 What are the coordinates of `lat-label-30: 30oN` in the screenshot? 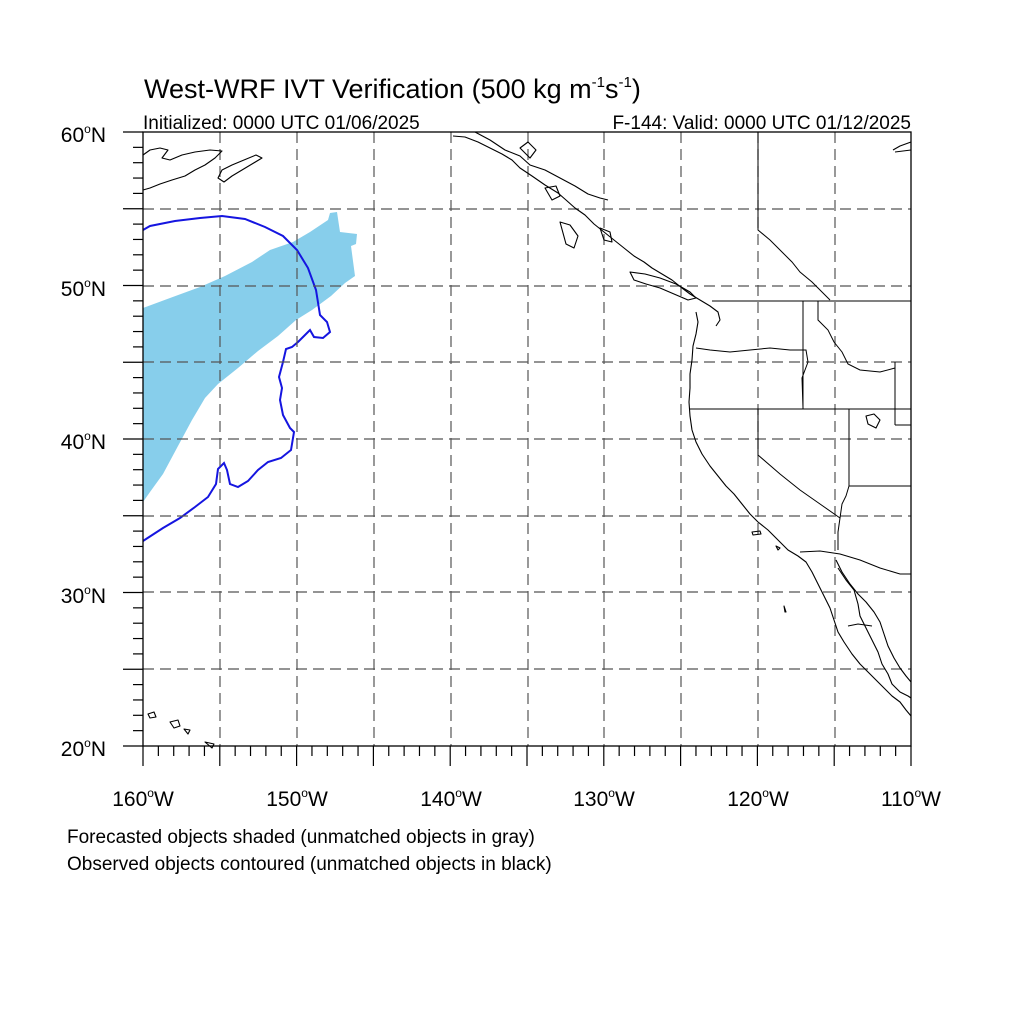 It's located at (83, 595).